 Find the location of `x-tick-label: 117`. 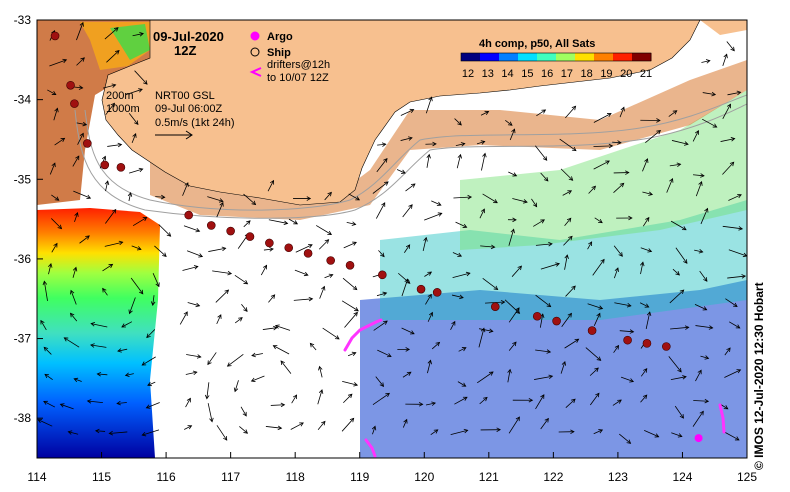

x-tick-label: 117 is located at coordinates (230, 477).